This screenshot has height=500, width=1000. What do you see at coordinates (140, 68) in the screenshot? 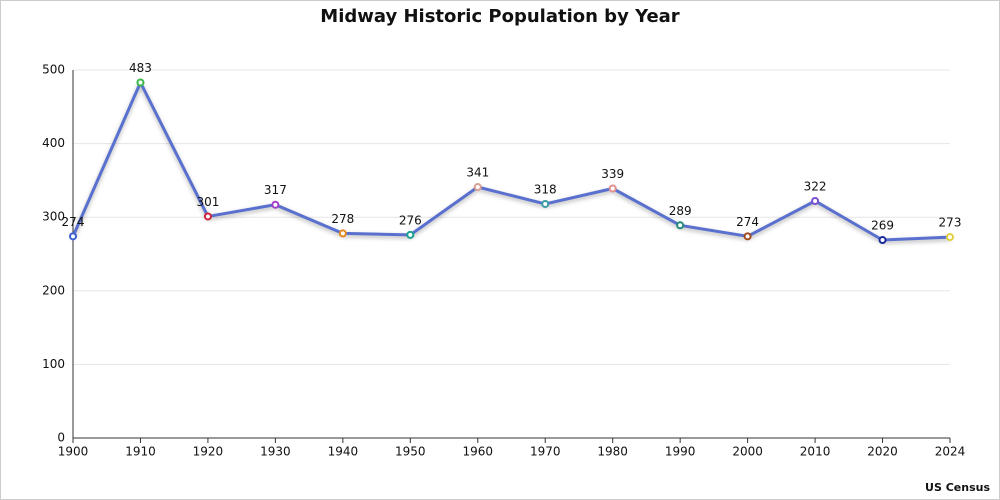
I see `data-label: 483` at bounding box center [140, 68].